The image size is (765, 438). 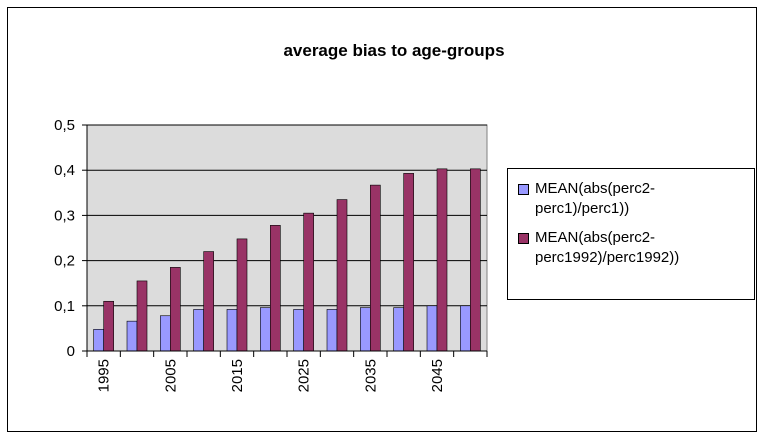 What do you see at coordinates (237, 375) in the screenshot?
I see `x-tick-label: 2015` at bounding box center [237, 375].